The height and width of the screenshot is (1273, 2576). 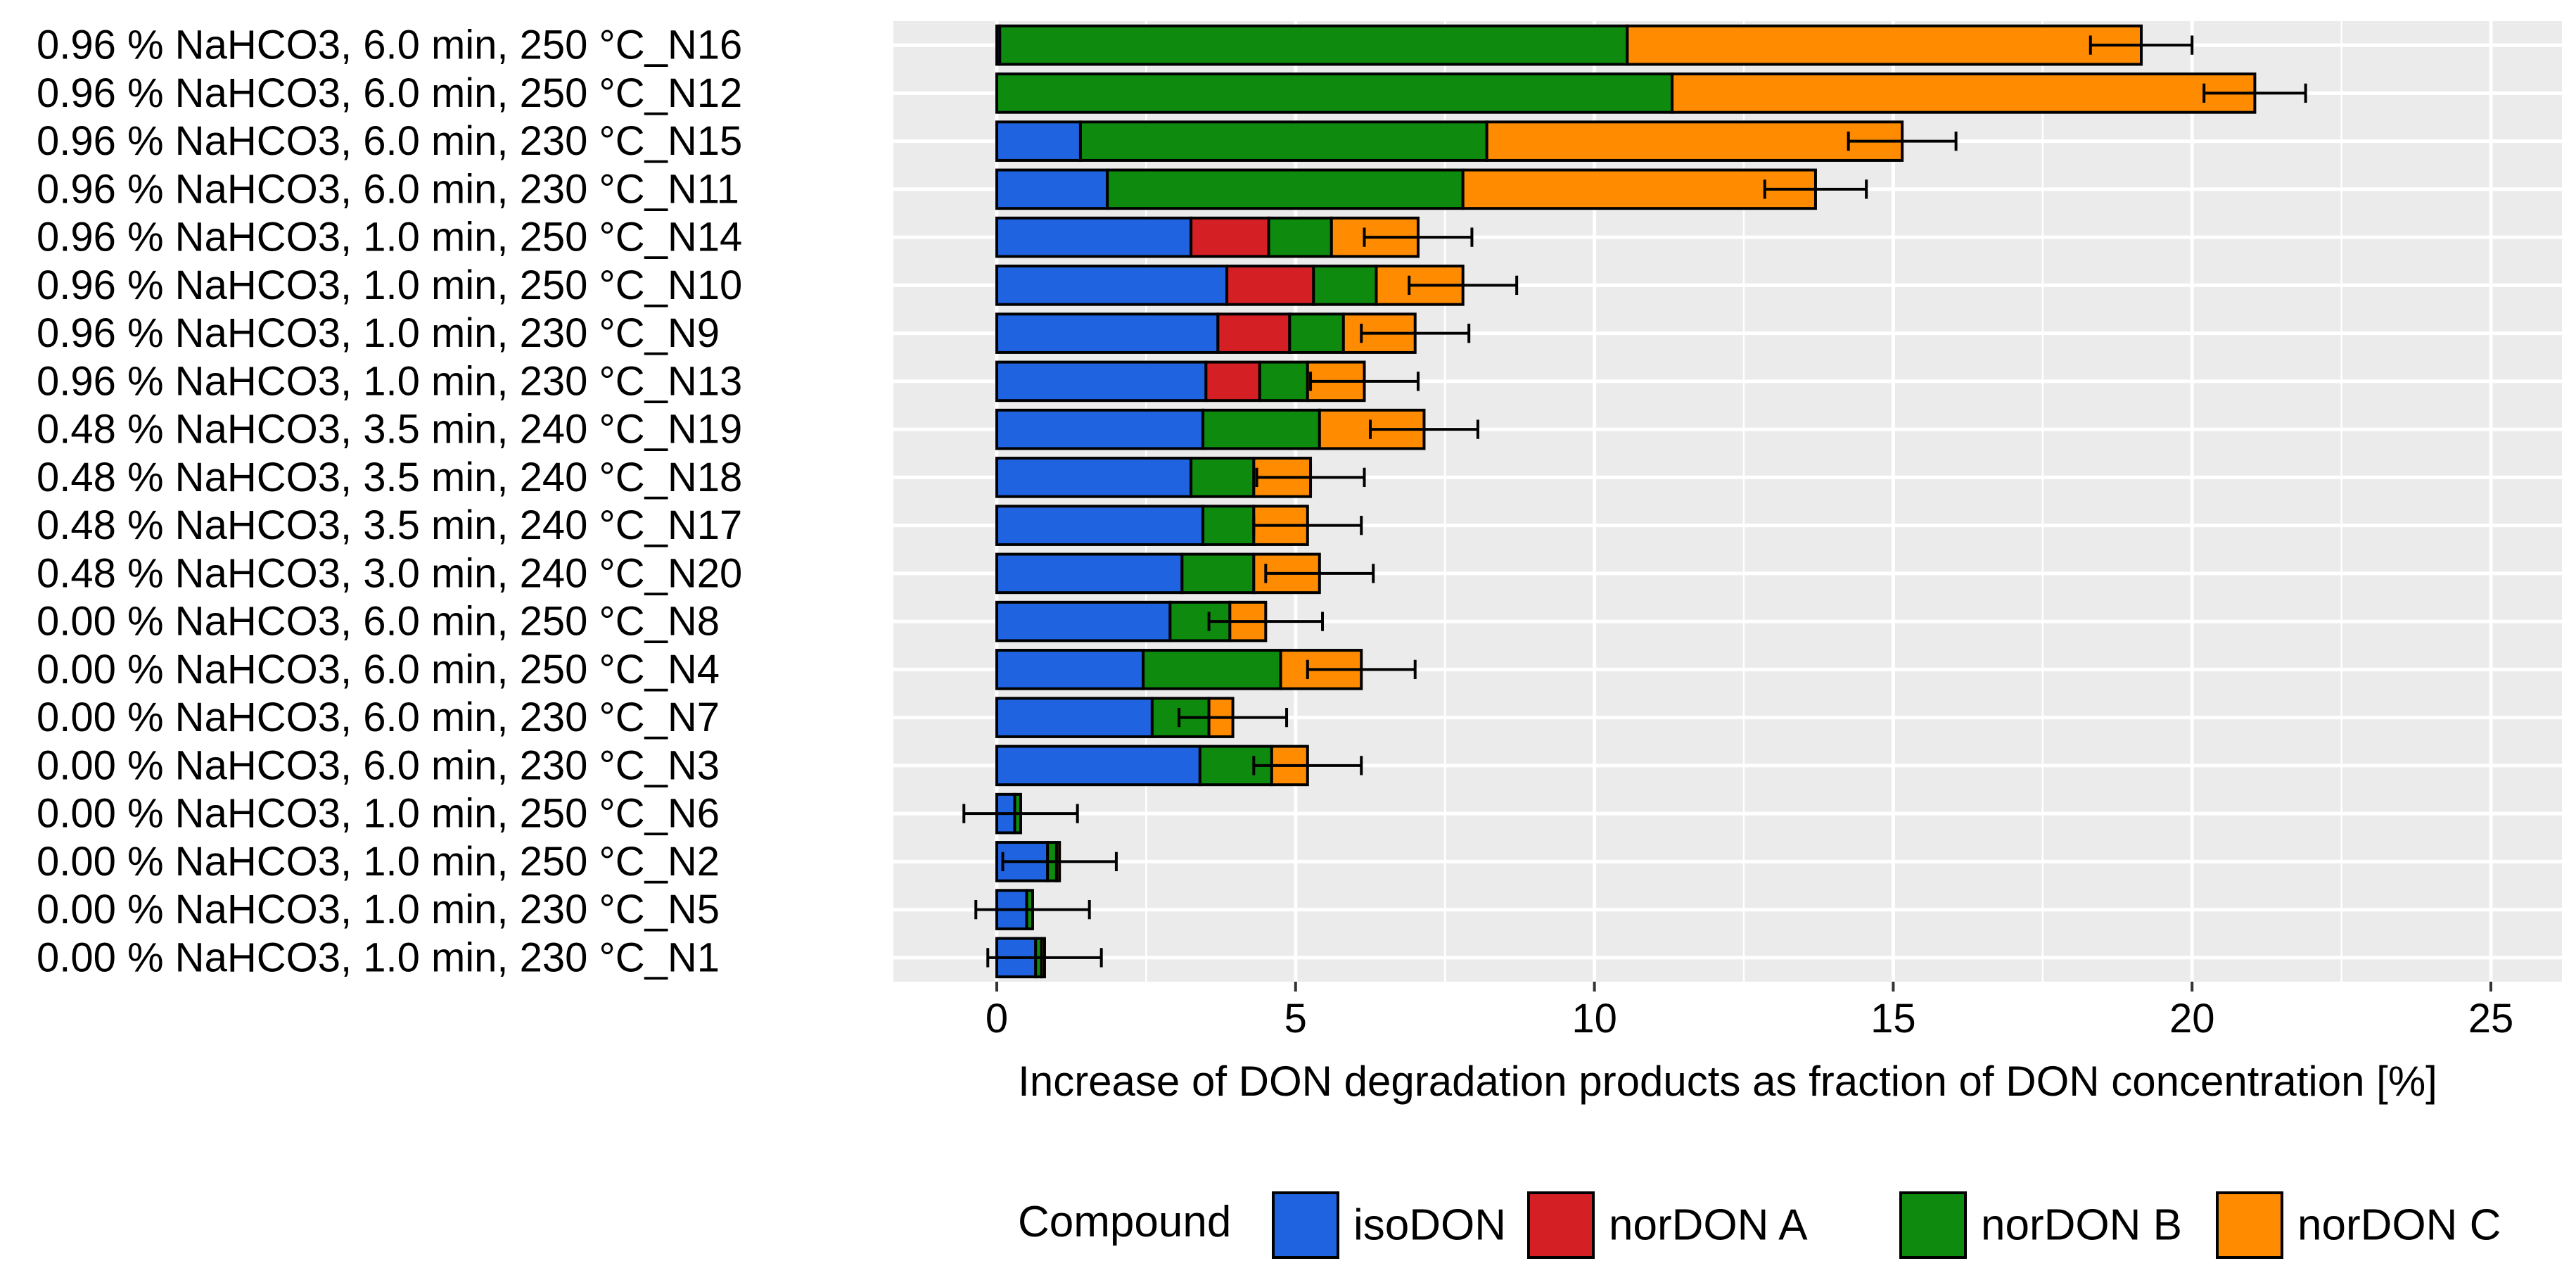 I want to click on x-axis-ticks: 0 5 10 15 20 25, so click(x=1749, y=1011).